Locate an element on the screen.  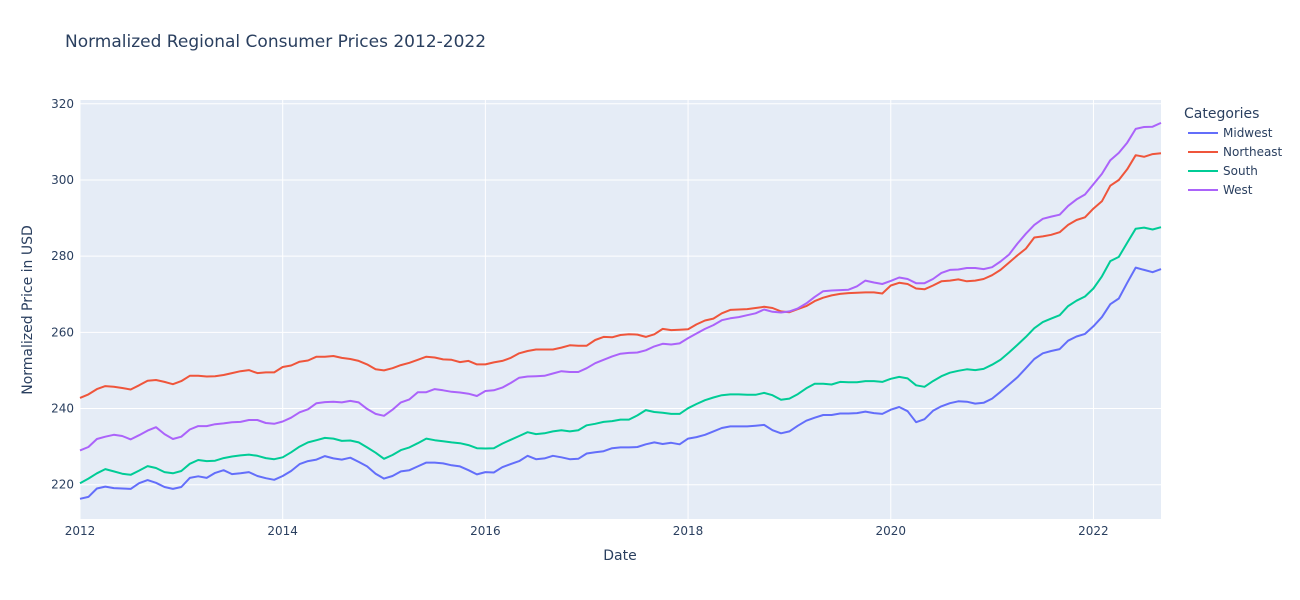
x-tick-label: 2020 is located at coordinates (890, 531).